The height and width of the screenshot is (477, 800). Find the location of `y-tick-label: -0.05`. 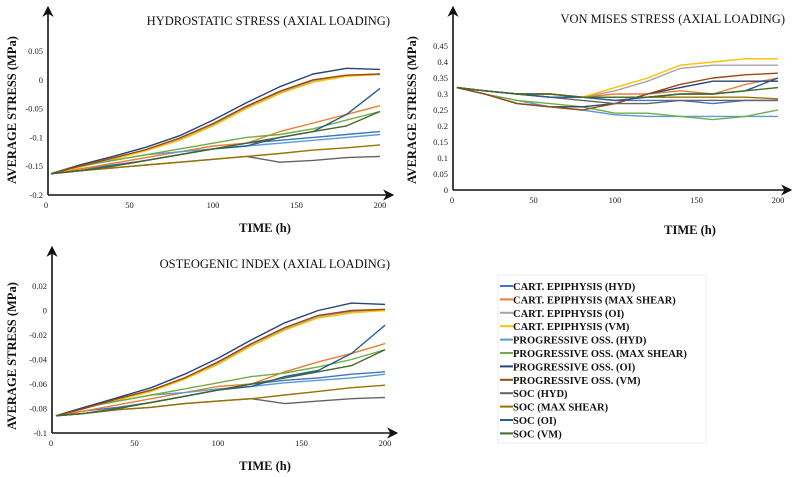

y-tick-label: -0.05 is located at coordinates (34, 109).